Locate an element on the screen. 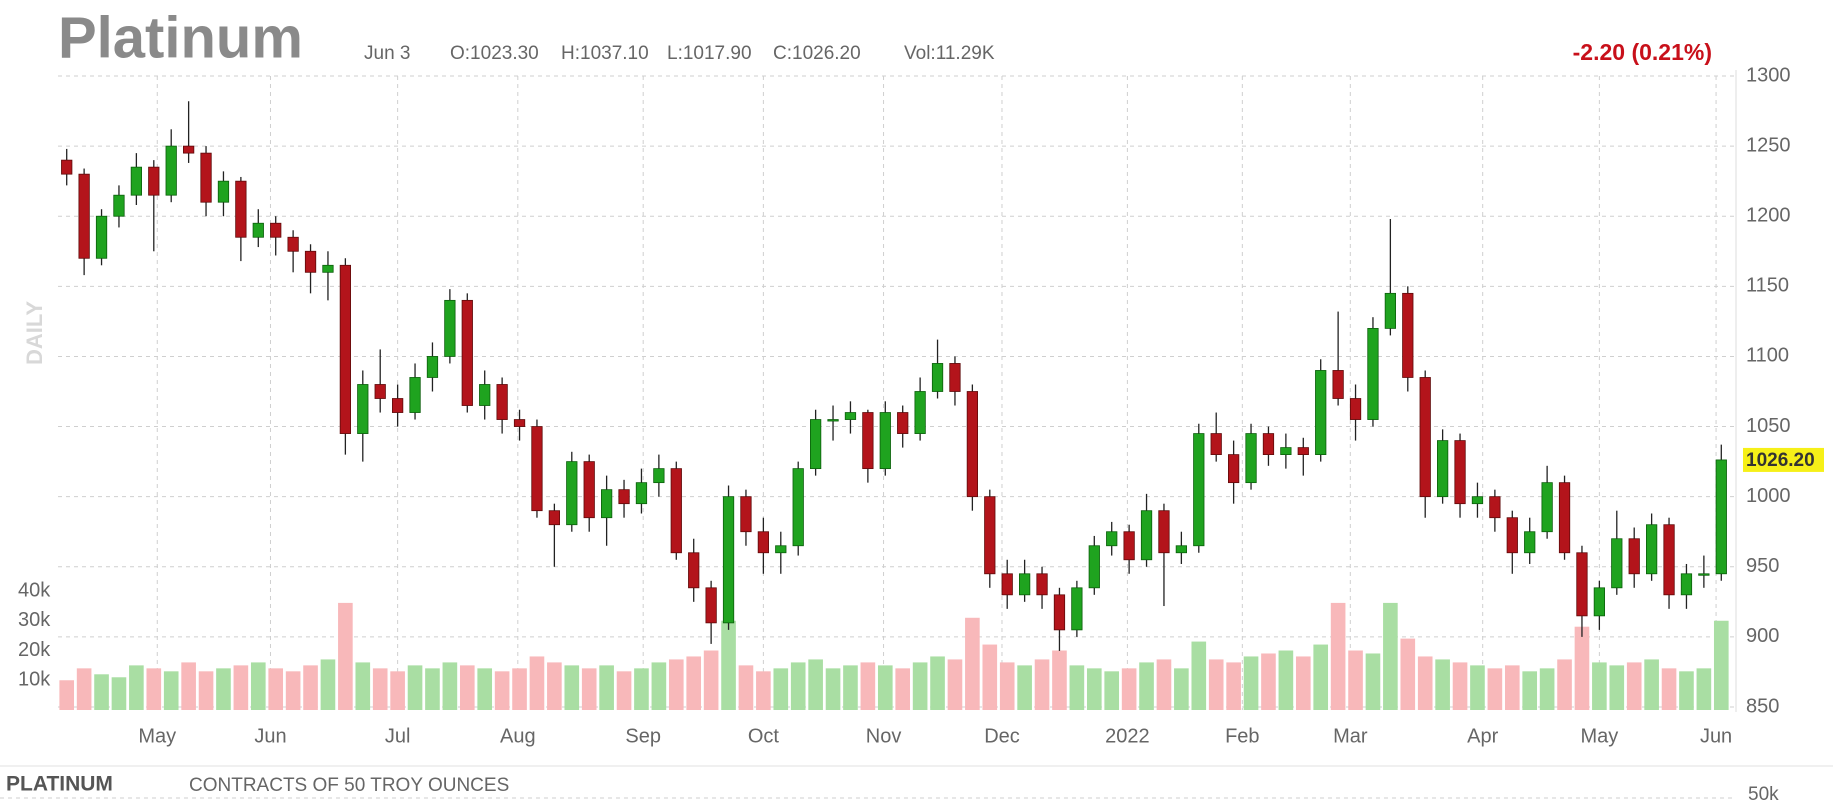  chart-title: Platinum is located at coordinates (180, 37).